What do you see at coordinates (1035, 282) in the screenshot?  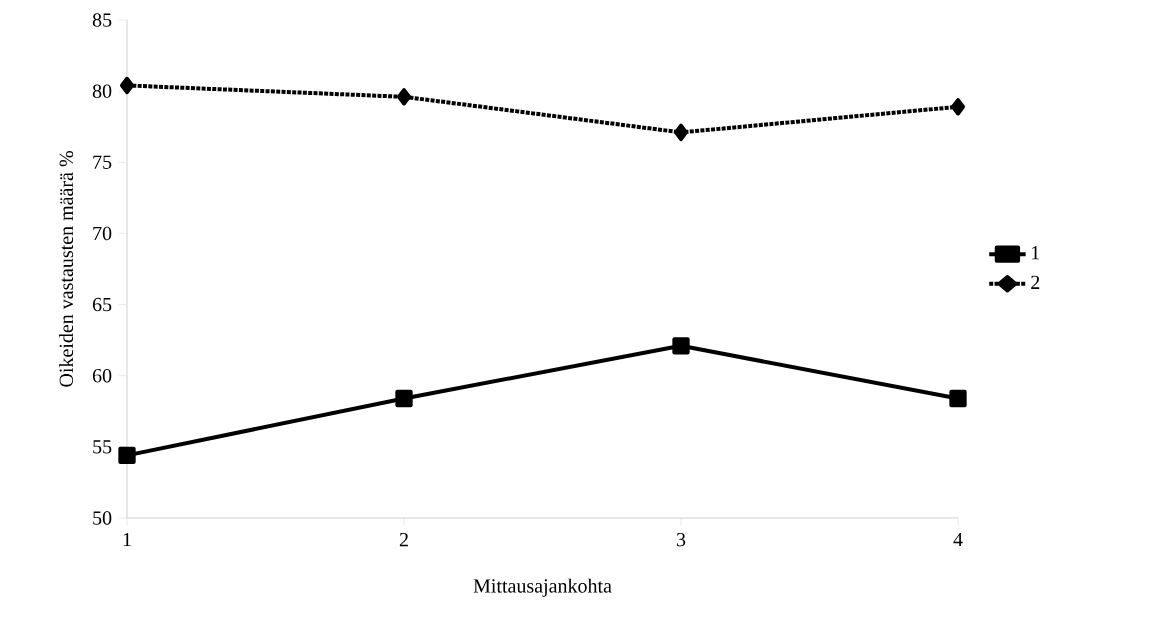 I see `legend-label: 2` at bounding box center [1035, 282].